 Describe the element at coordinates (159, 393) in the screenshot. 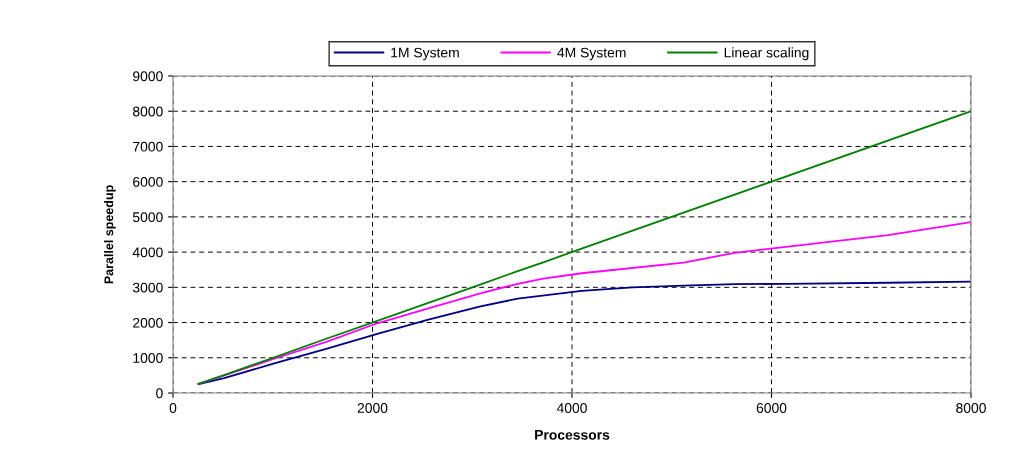

I see `y-tick-label: 0` at that location.